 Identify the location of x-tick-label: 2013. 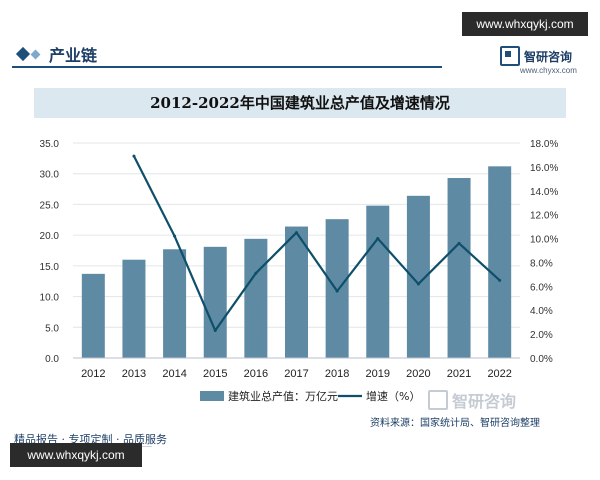
(134, 374).